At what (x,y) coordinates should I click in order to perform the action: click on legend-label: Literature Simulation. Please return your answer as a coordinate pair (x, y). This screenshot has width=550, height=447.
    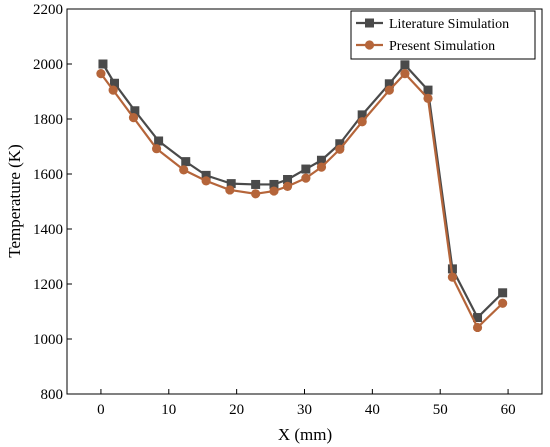
    Looking at the image, I should click on (449, 24).